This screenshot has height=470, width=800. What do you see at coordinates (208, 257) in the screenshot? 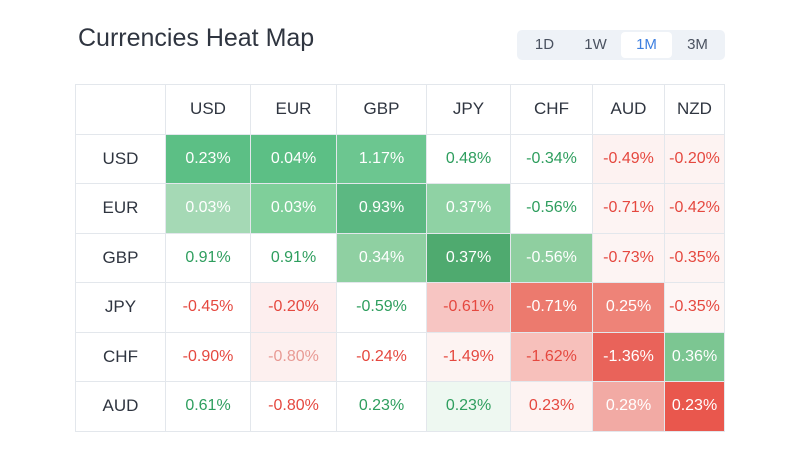
I see `heatmap-cell-gbp-usd: 0.91%` at bounding box center [208, 257].